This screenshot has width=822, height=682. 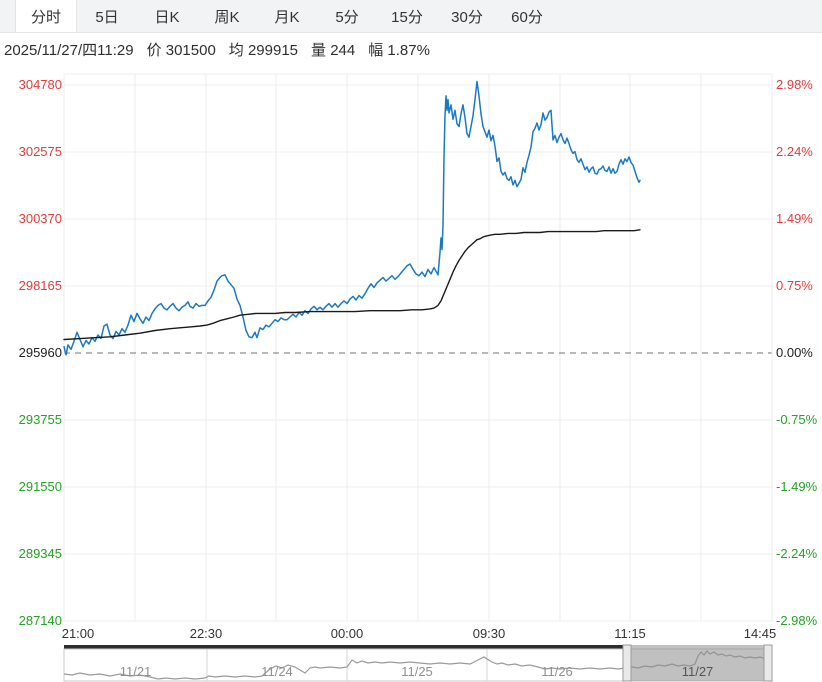 What do you see at coordinates (399, 50) in the screenshot?
I see `info-range: 幅 1.87%` at bounding box center [399, 50].